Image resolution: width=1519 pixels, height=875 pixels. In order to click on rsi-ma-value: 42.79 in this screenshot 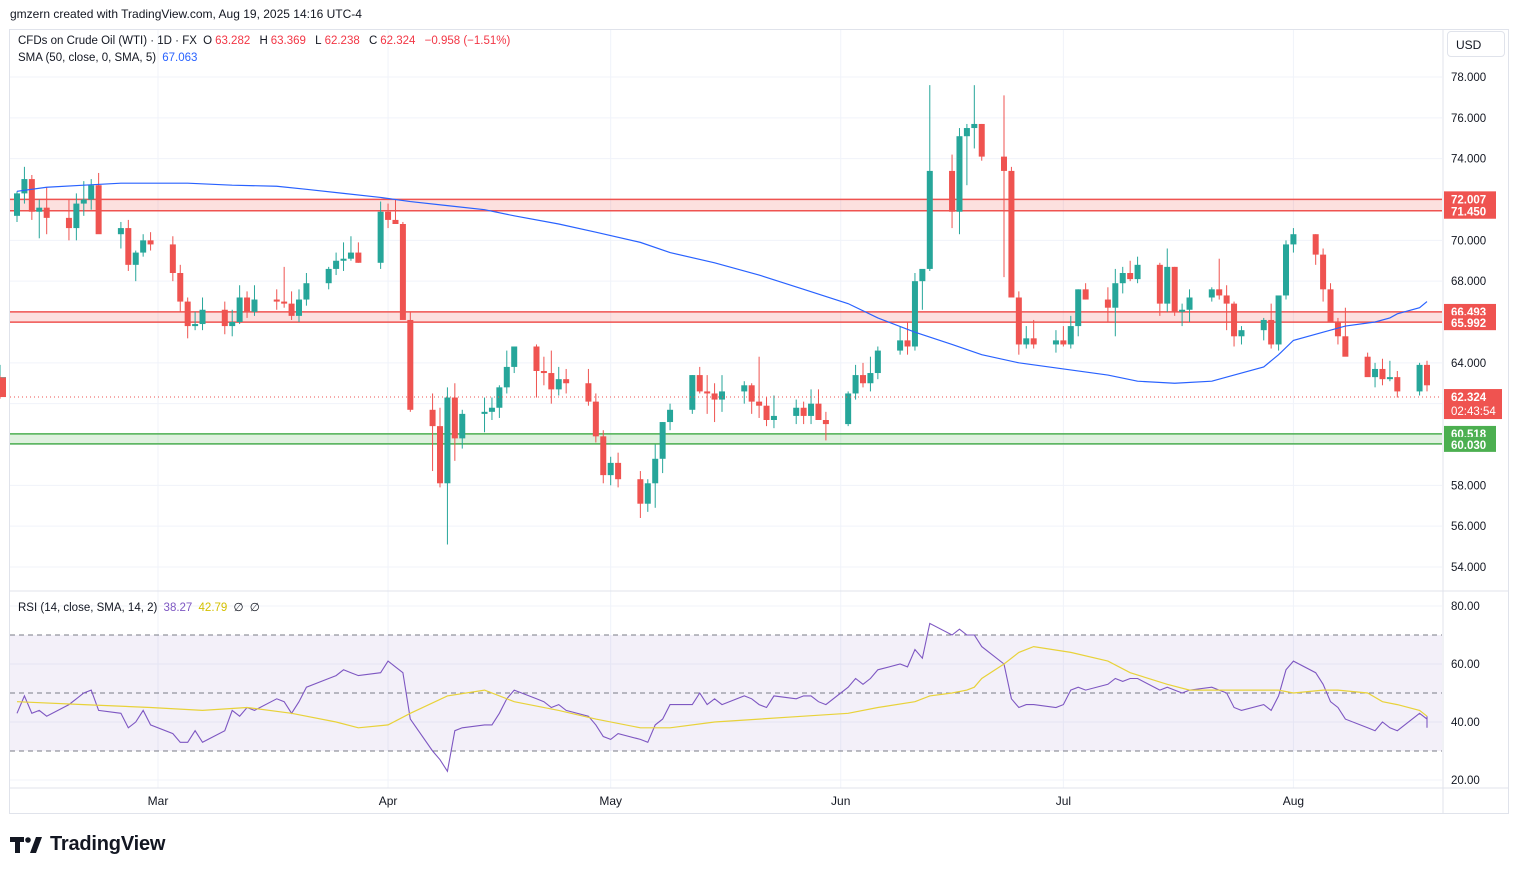, I will do `click(213, 608)`.